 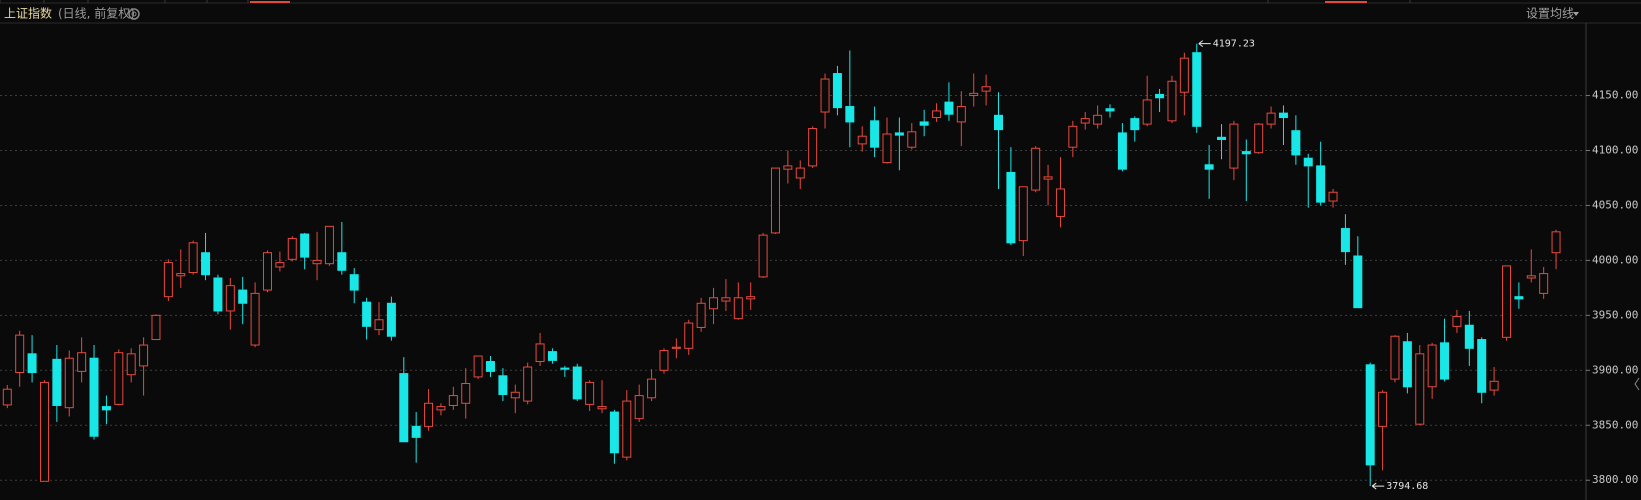 I want to click on annotation-arrow, so click(x=1204, y=44).